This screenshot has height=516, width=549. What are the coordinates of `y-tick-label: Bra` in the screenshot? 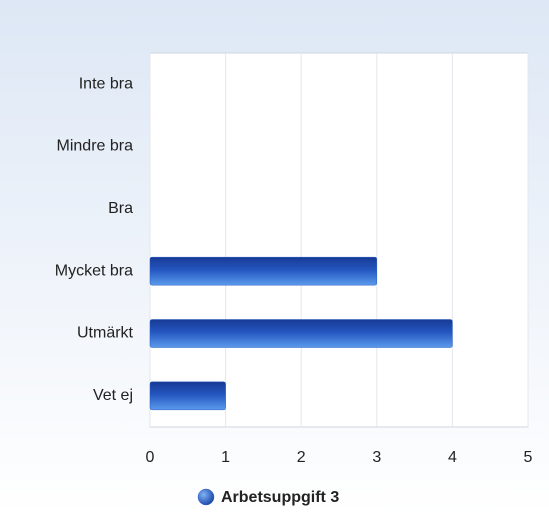 It's located at (120, 208).